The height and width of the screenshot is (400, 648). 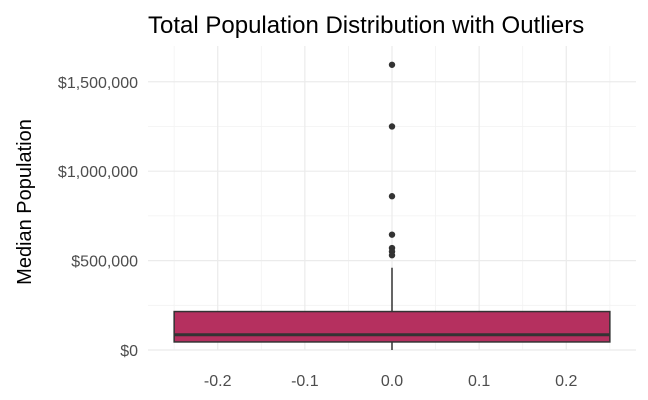 What do you see at coordinates (218, 381) in the screenshot?
I see `x-tick-label: -0.2` at bounding box center [218, 381].